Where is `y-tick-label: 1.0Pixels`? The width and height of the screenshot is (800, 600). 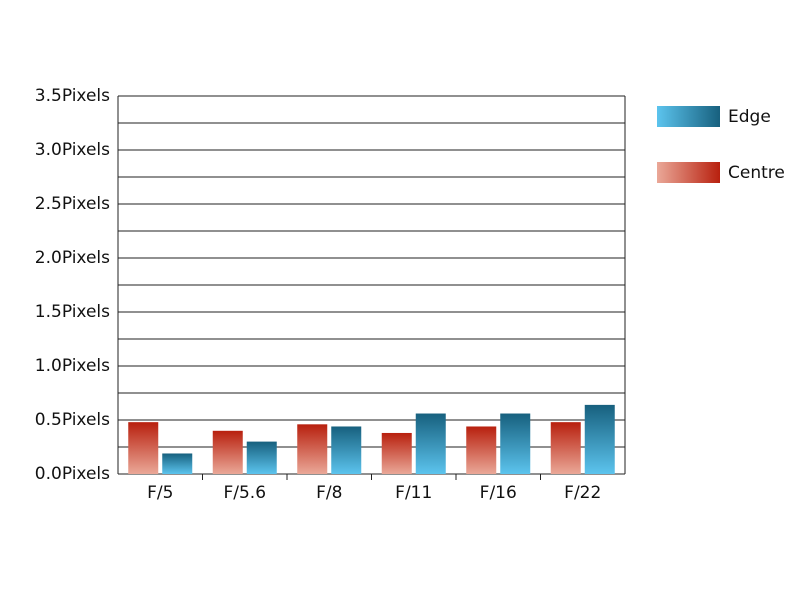
y-tick-label: 1.0Pixels is located at coordinates (72, 366).